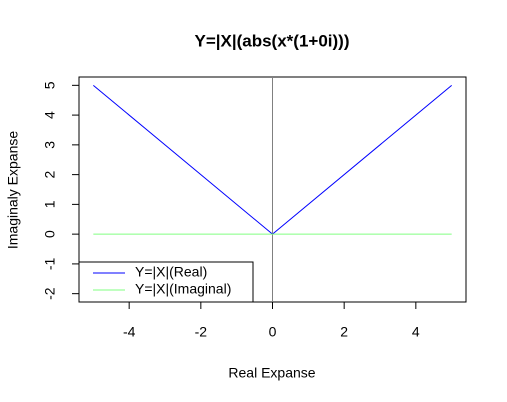  What do you see at coordinates (344, 332) in the screenshot?
I see `x-tick-label: 2` at bounding box center [344, 332].